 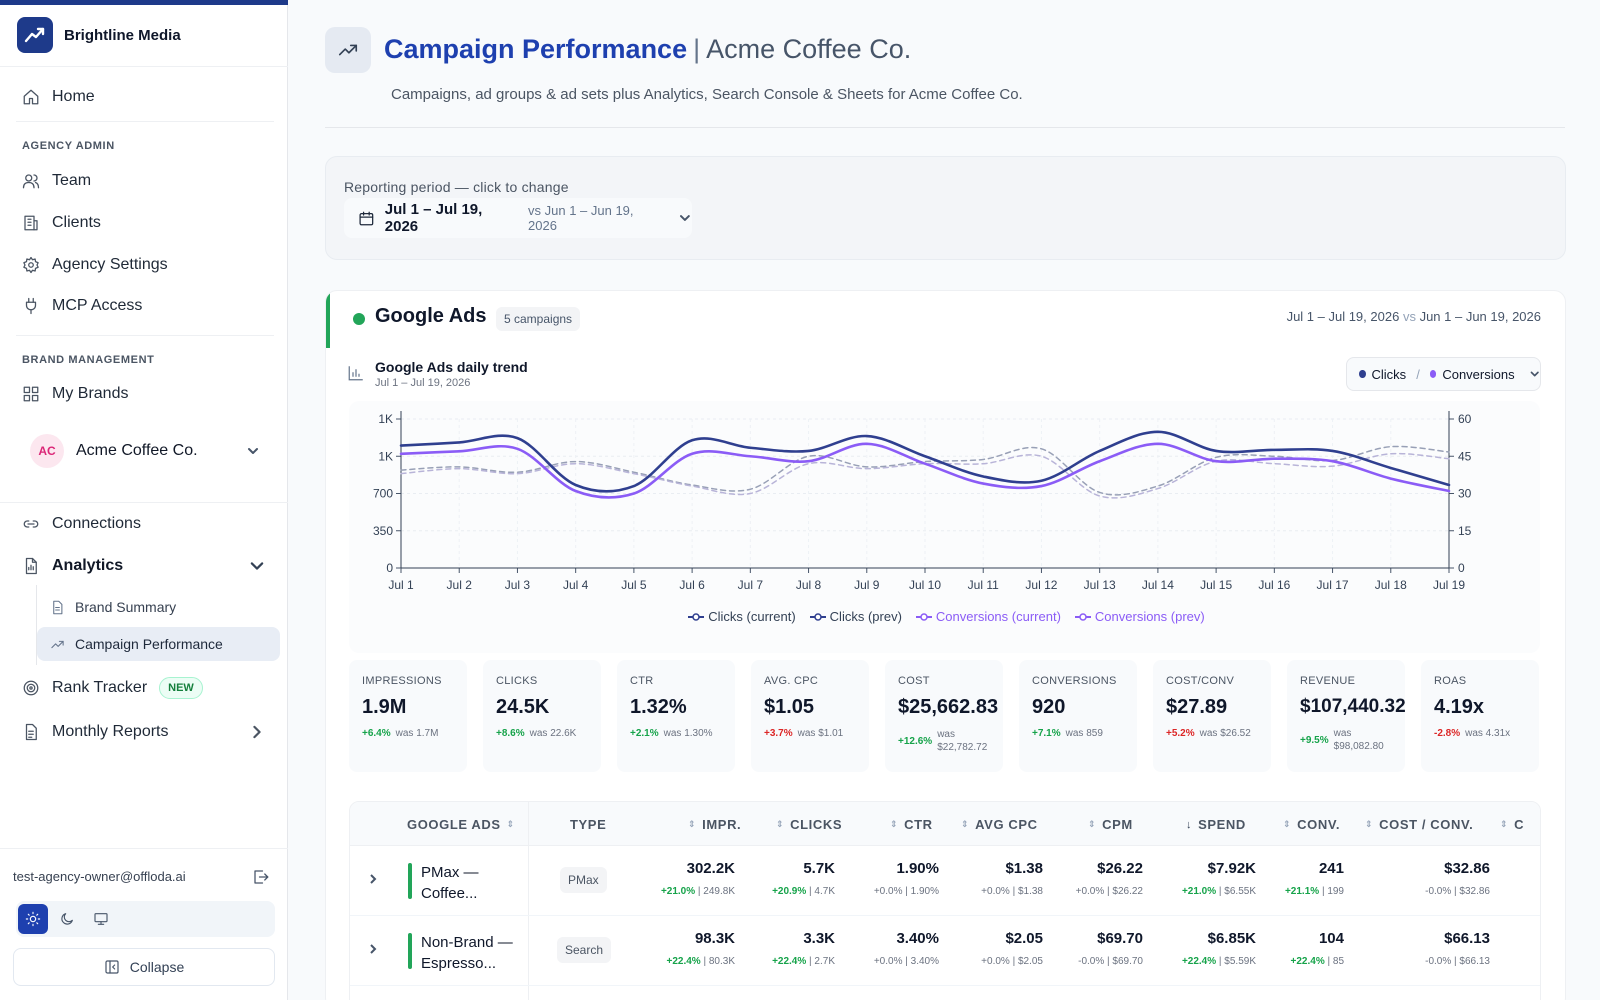 I want to click on chevron-down-icon, so click(x=257, y=566).